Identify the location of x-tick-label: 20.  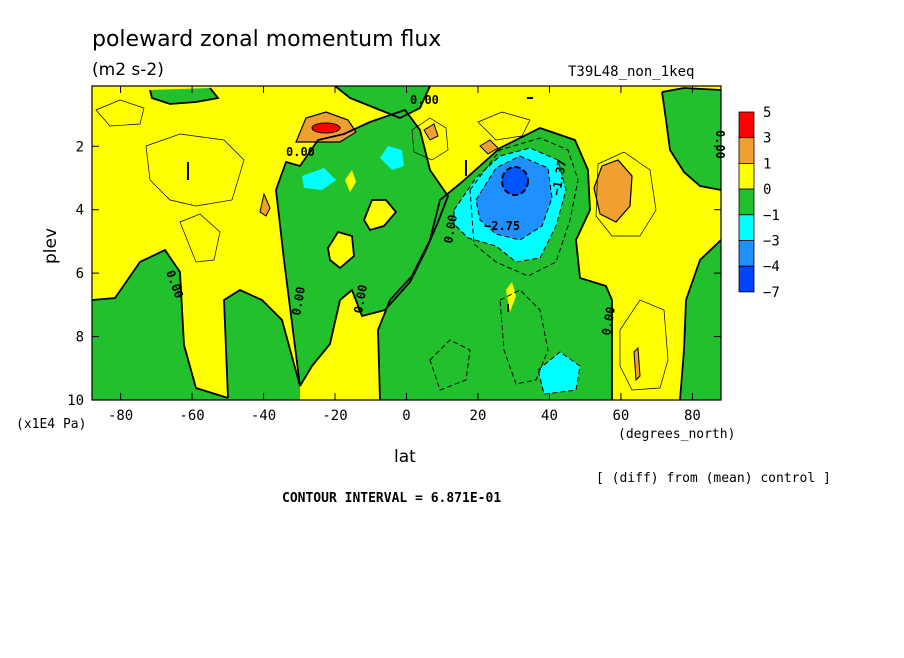
(478, 416).